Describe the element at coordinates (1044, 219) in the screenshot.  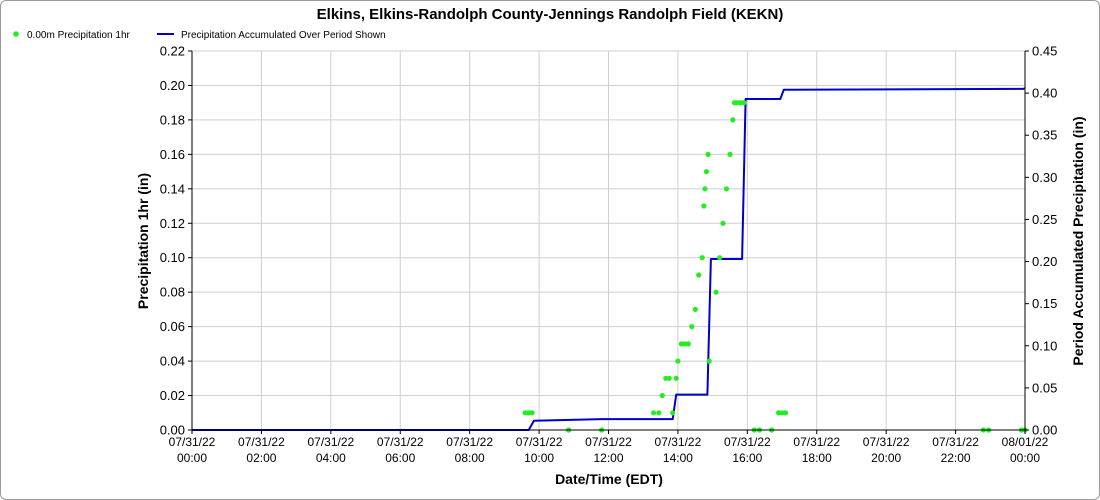
I see `y-right-tick-label: 0.25` at that location.